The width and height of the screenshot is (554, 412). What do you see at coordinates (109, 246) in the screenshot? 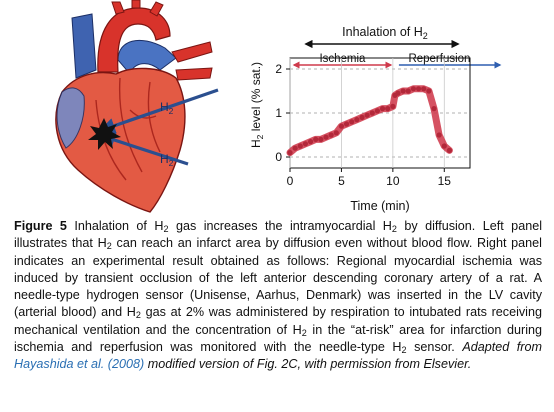
I see `caption-sub-5: 2` at bounding box center [109, 246].